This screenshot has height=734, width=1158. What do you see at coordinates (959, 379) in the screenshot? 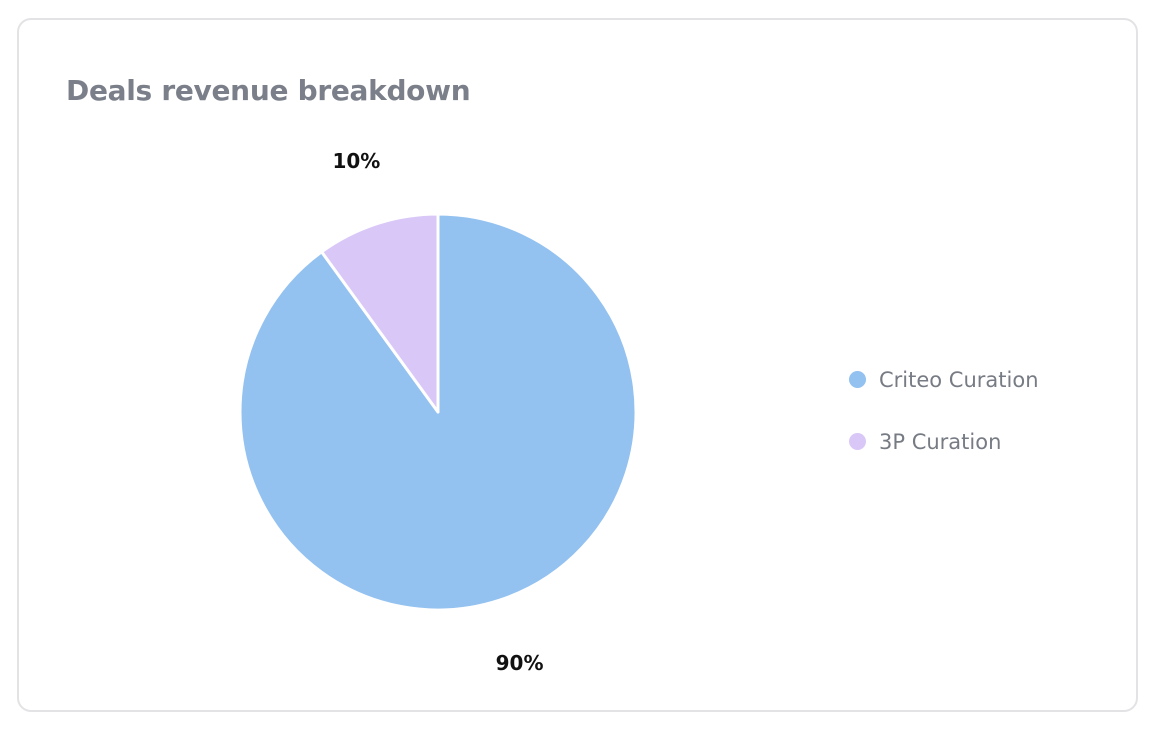
I see `legend-label: Criteo Curation` at bounding box center [959, 379].